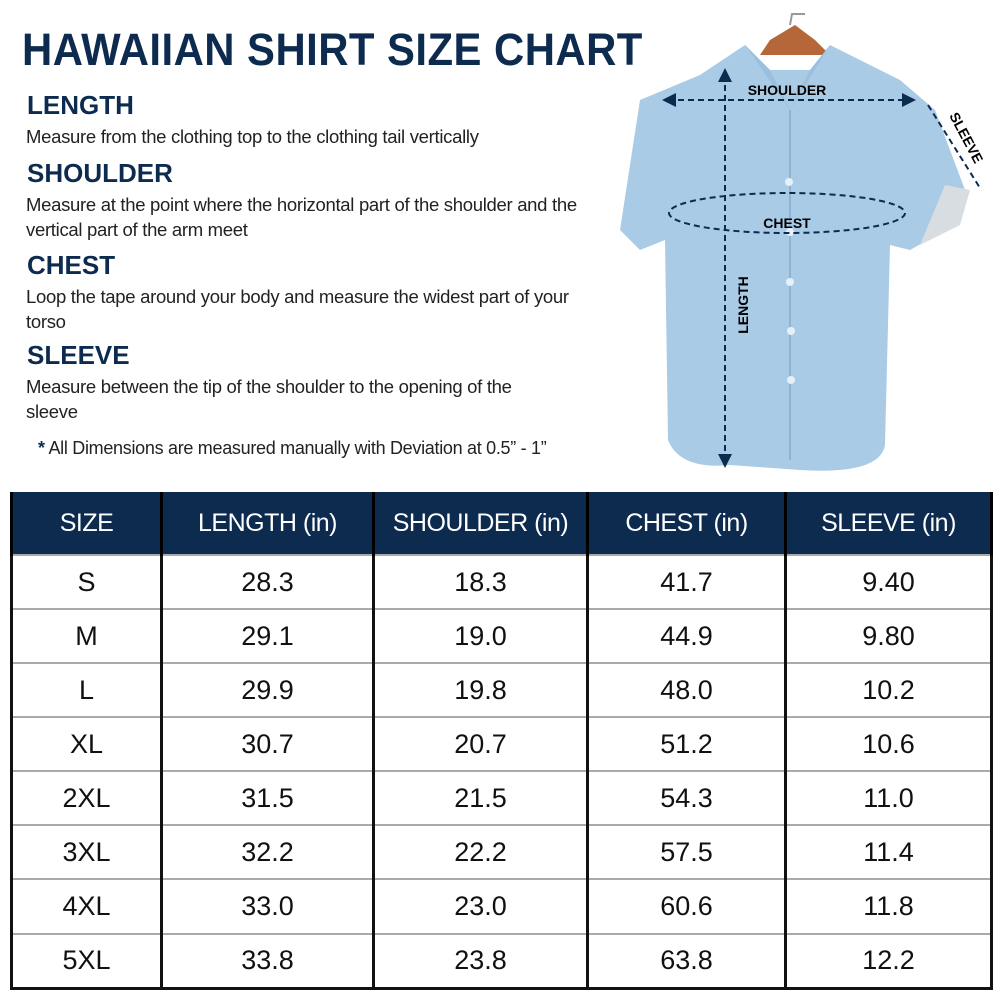  What do you see at coordinates (80, 105) in the screenshot?
I see `length-heading: LENGTH` at bounding box center [80, 105].